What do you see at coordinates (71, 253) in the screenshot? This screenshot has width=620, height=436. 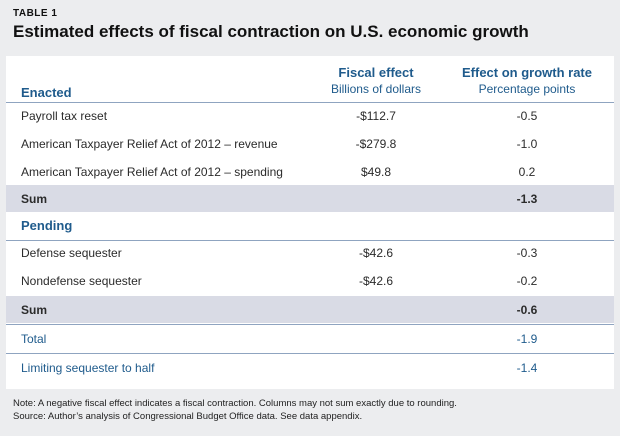 I see `row-name: Defense sequester` at bounding box center [71, 253].